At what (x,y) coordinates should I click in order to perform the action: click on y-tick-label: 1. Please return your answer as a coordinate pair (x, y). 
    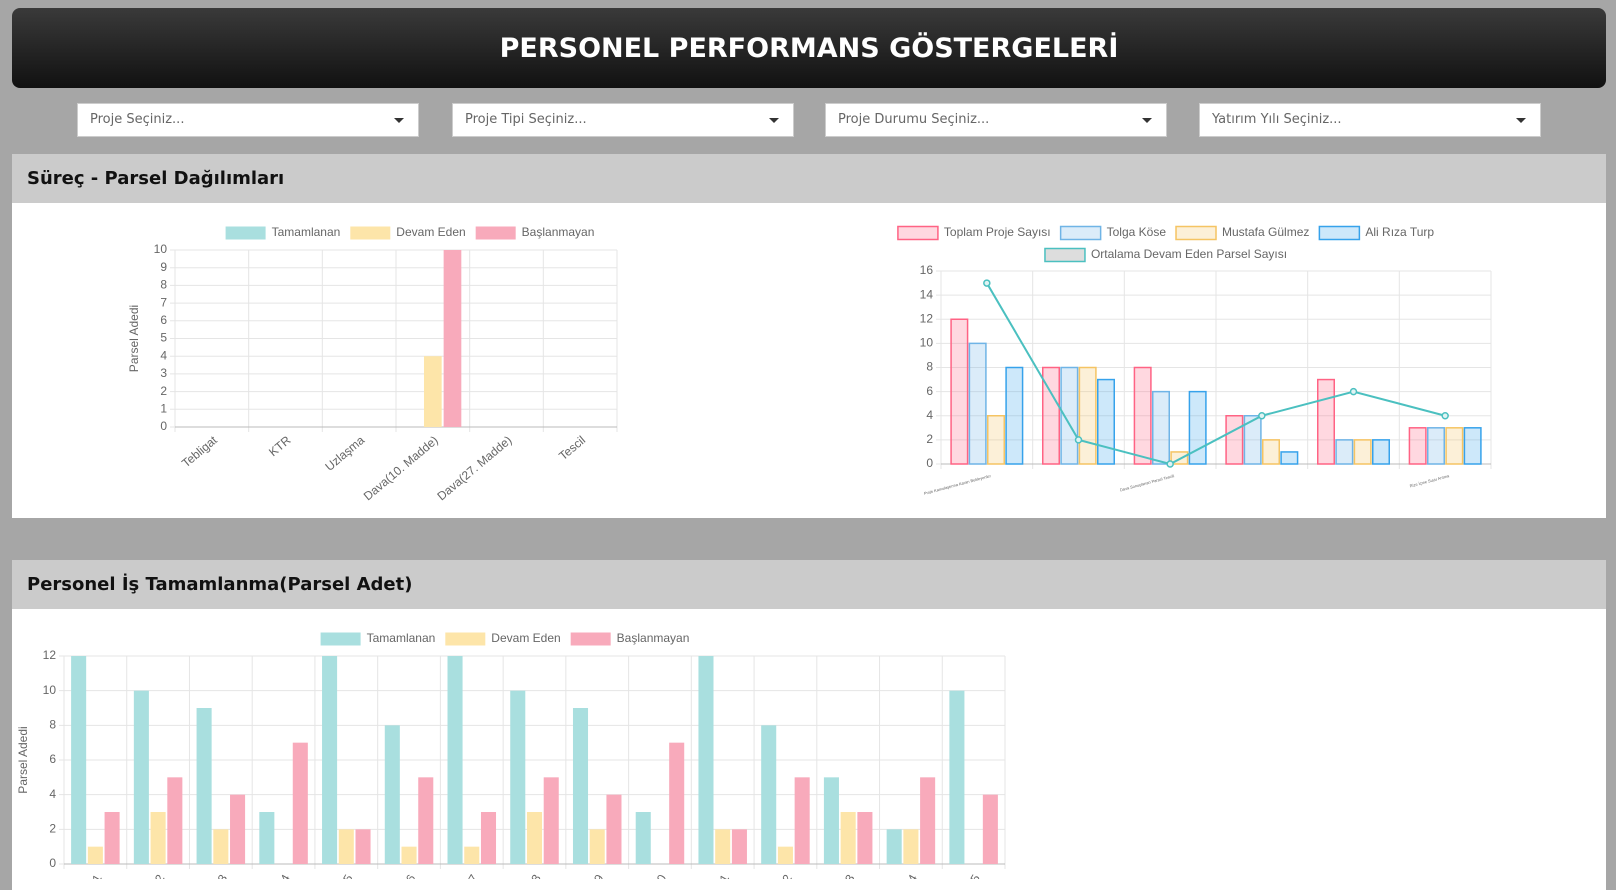
    Looking at the image, I should click on (163, 408).